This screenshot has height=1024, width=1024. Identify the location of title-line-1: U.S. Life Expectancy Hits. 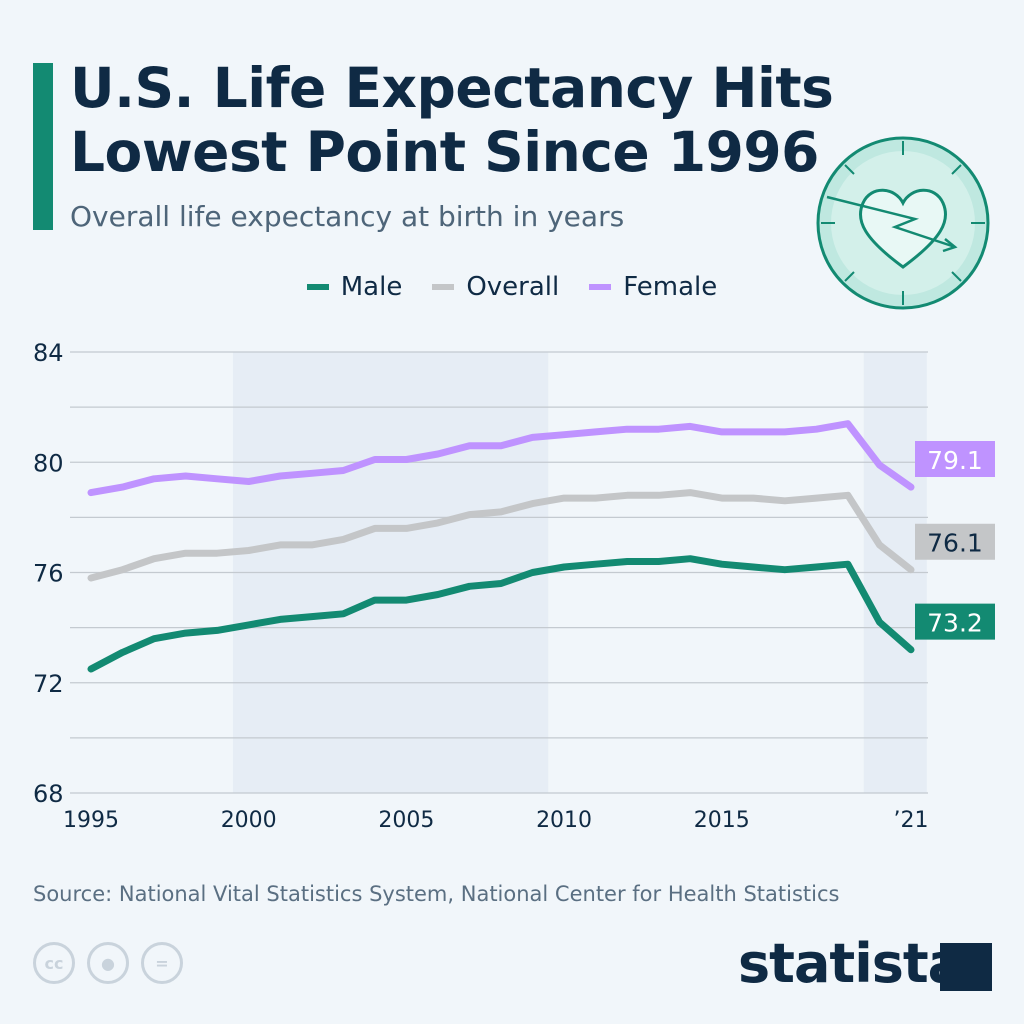
(452, 88).